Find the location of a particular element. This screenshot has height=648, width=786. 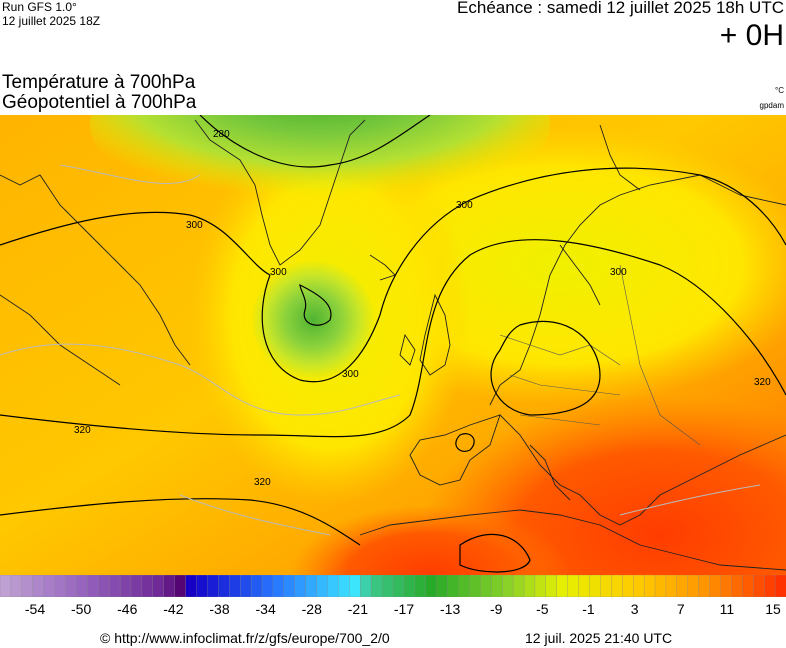

color-scale-tick-label: 15 is located at coordinates (773, 609).